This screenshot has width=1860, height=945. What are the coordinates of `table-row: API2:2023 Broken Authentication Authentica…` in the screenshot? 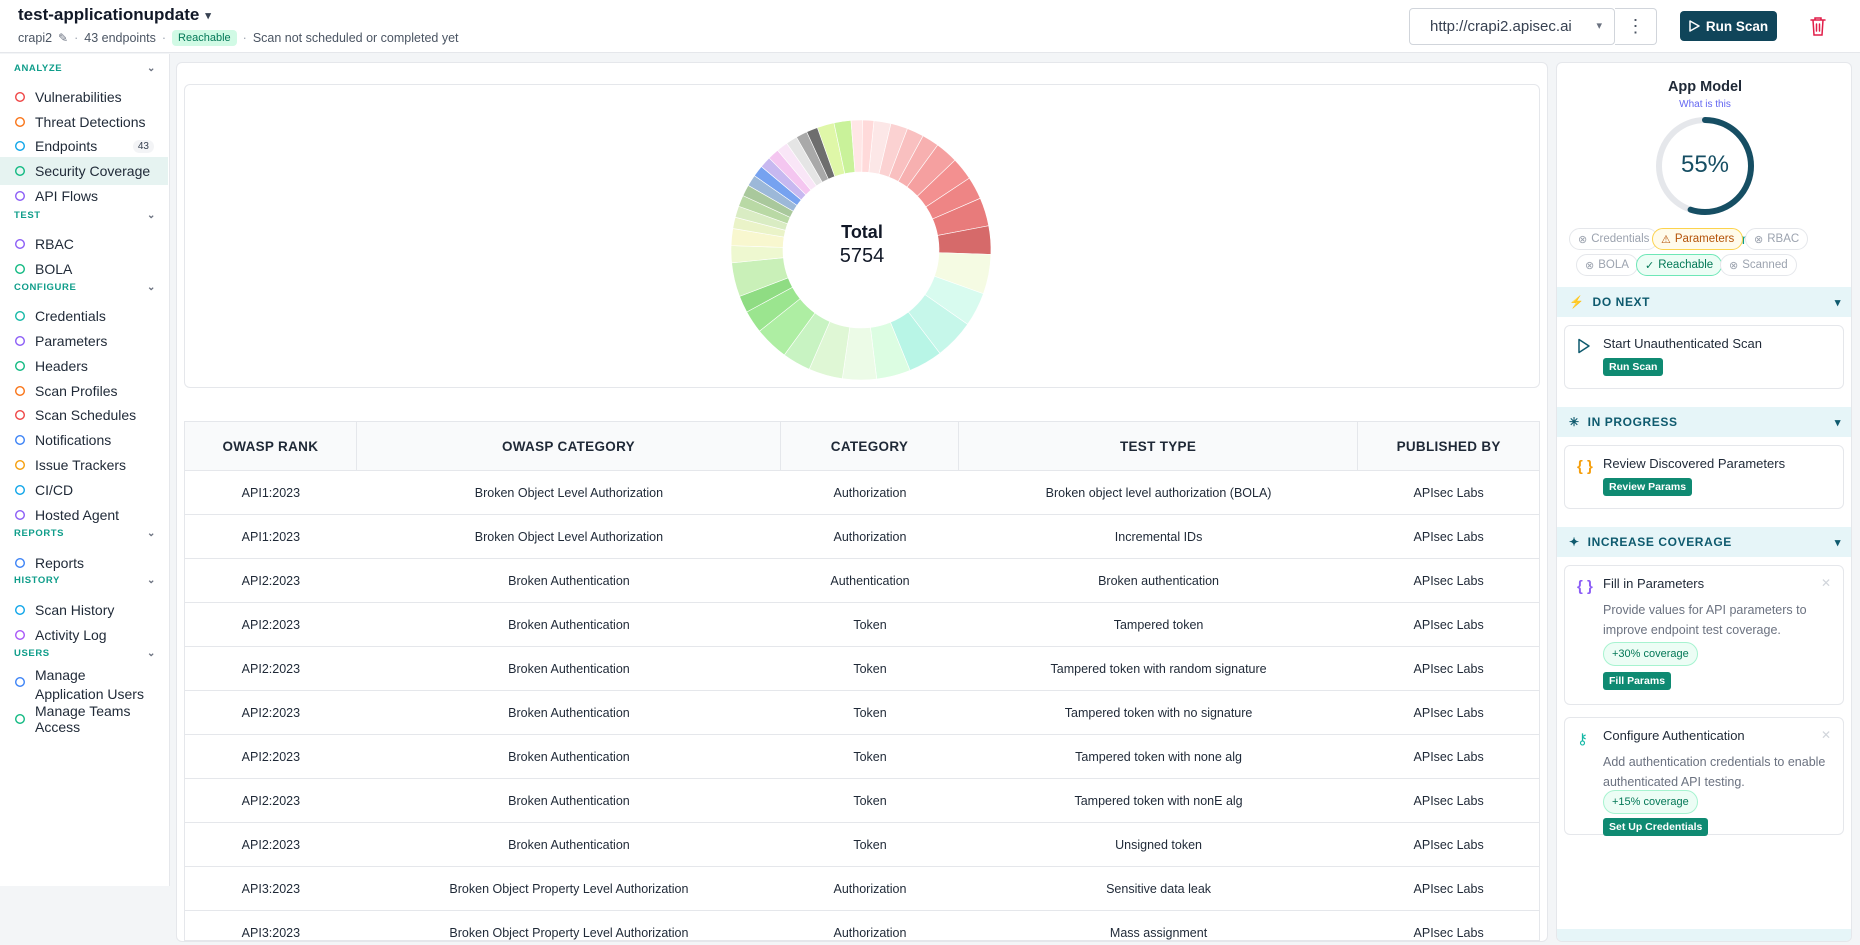 It's located at (862, 581).